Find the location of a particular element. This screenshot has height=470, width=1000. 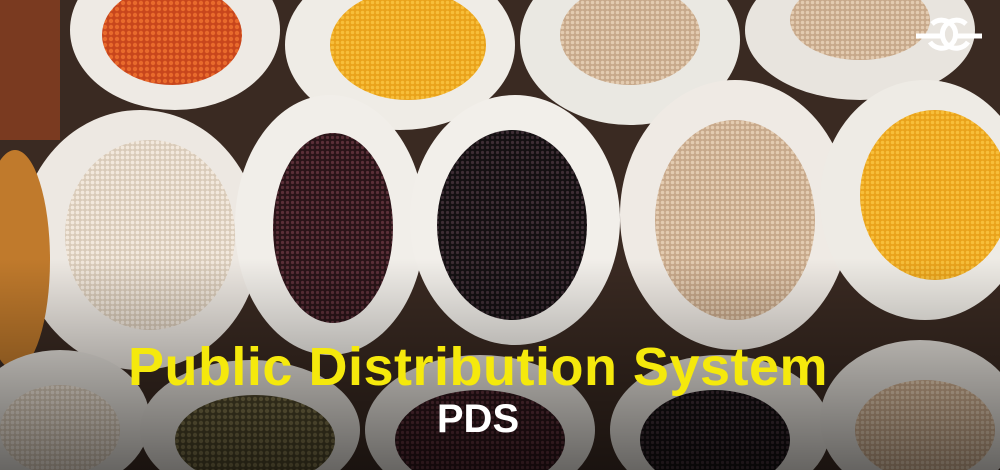

logo is located at coordinates (949, 34).